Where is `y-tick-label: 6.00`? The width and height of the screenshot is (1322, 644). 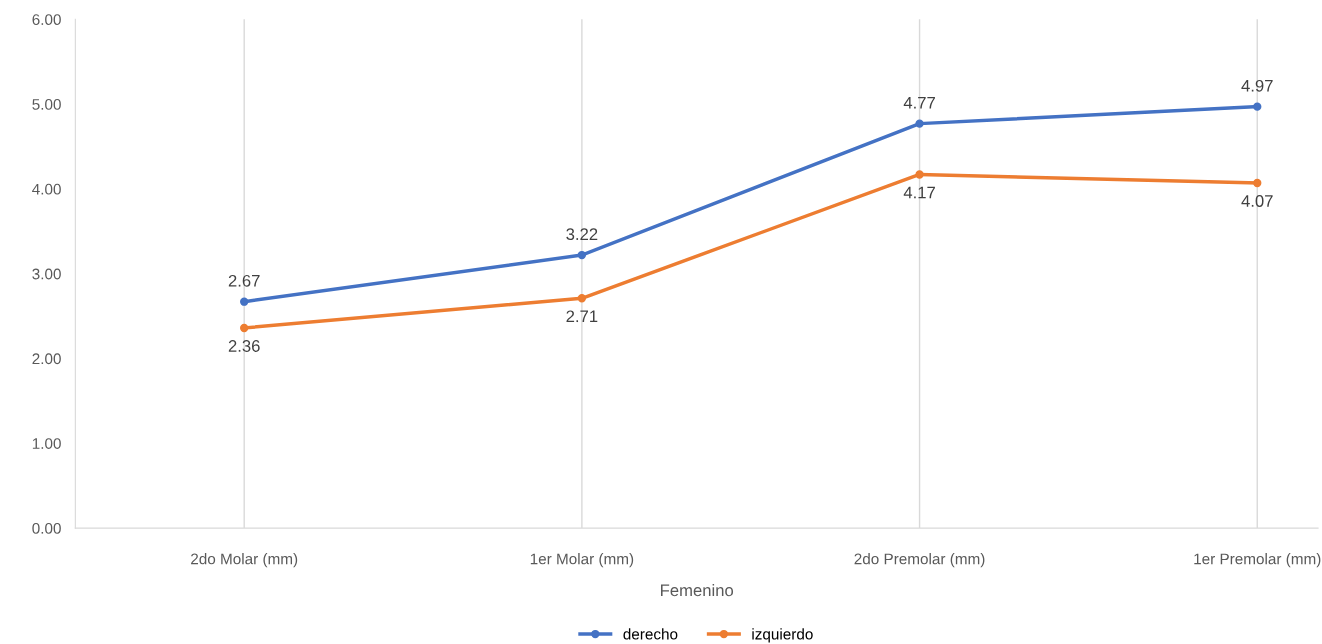 y-tick-label: 6.00 is located at coordinates (46, 20).